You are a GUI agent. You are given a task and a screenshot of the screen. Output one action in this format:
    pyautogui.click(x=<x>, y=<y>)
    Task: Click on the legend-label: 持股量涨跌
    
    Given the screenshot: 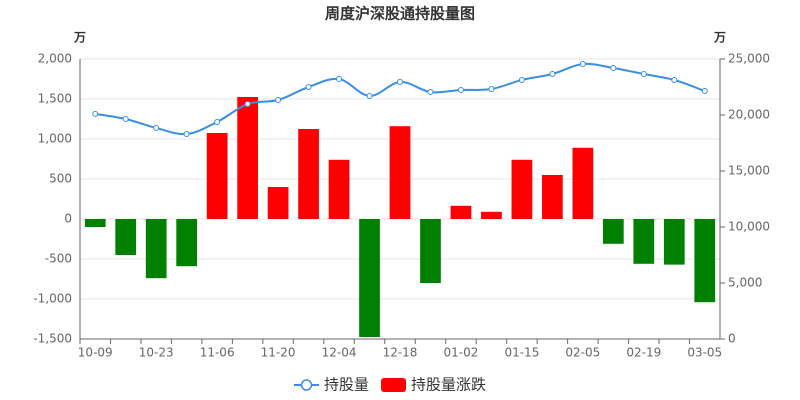 What is the action you would take?
    pyautogui.click(x=448, y=385)
    